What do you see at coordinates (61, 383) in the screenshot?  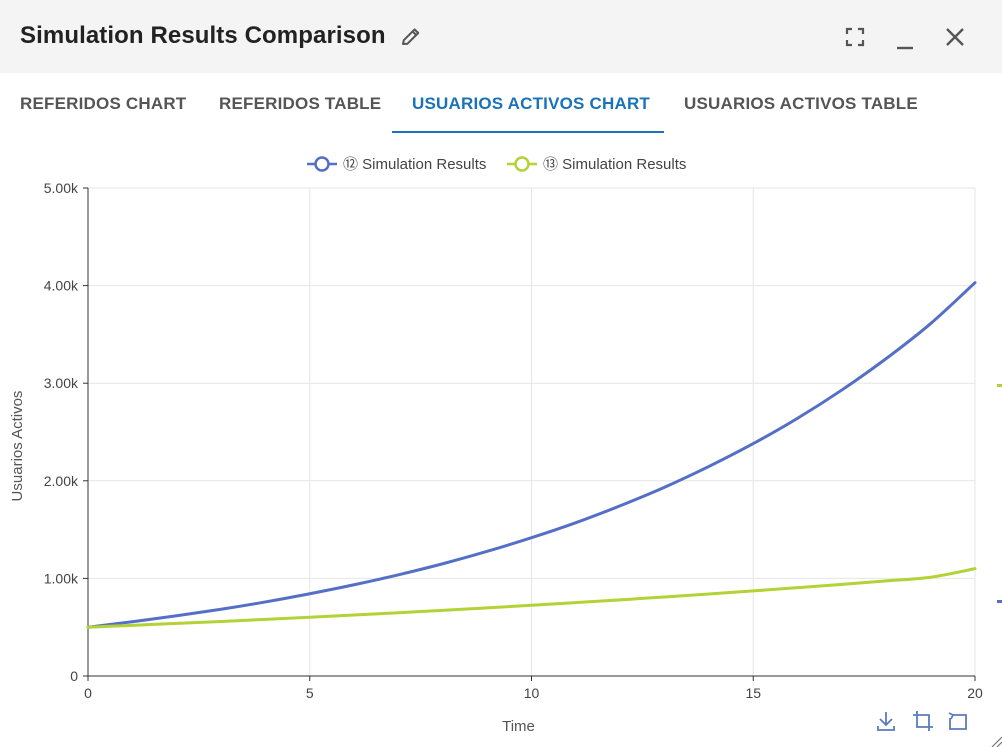 I see `y-tick-label: 3.00k` at bounding box center [61, 383].